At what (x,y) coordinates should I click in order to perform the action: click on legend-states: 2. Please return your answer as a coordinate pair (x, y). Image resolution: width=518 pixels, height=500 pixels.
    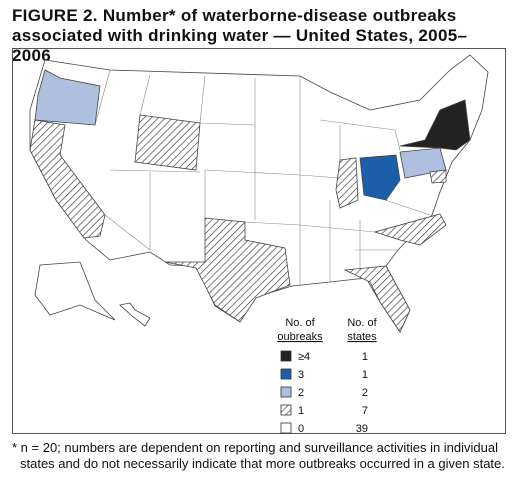
    Looking at the image, I should click on (365, 393).